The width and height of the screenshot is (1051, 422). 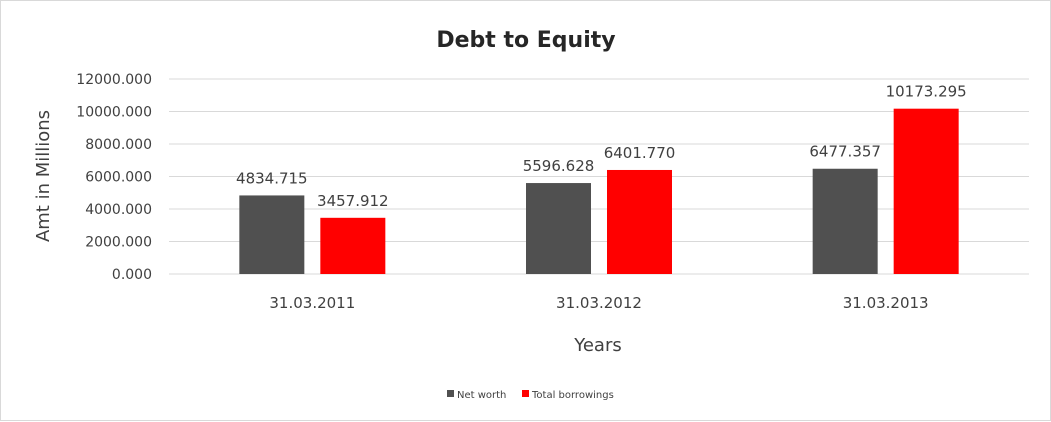 What do you see at coordinates (118, 145) in the screenshot?
I see `y-tick-label: 8000.000` at bounding box center [118, 145].